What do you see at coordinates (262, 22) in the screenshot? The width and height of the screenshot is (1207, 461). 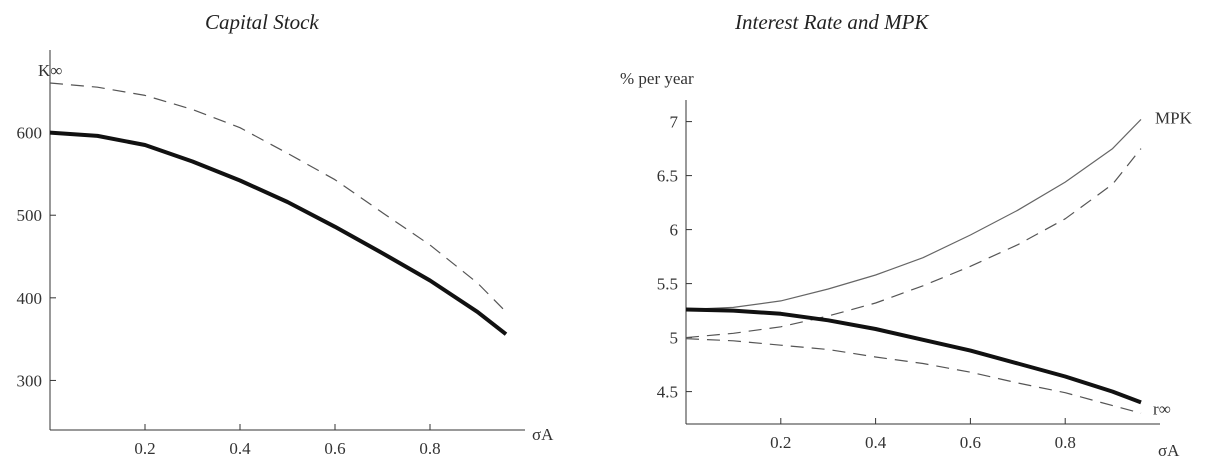 I see `chart-title-capital-stock: Capital Stock` at bounding box center [262, 22].